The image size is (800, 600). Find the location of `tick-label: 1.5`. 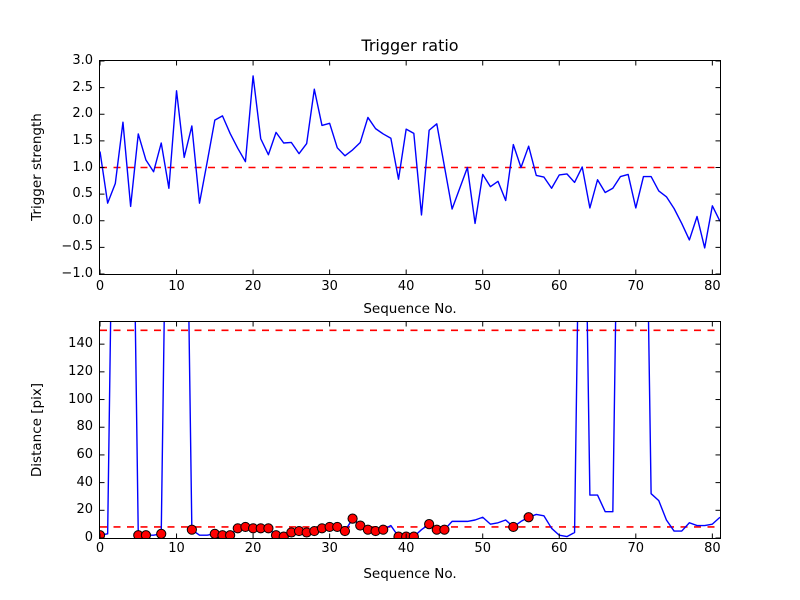

tick-label: 1.5 is located at coordinates (82, 140).